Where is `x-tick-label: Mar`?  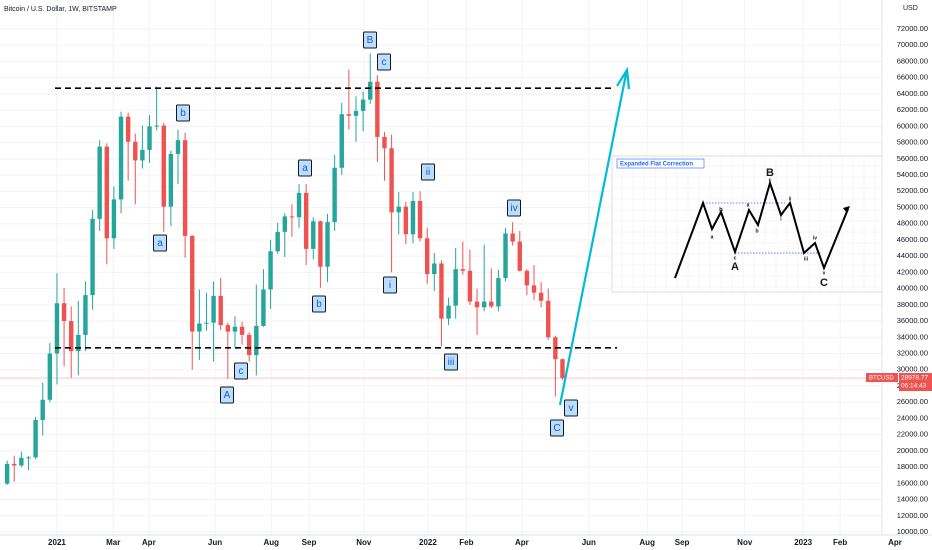 x-tick-label: Mar is located at coordinates (113, 542).